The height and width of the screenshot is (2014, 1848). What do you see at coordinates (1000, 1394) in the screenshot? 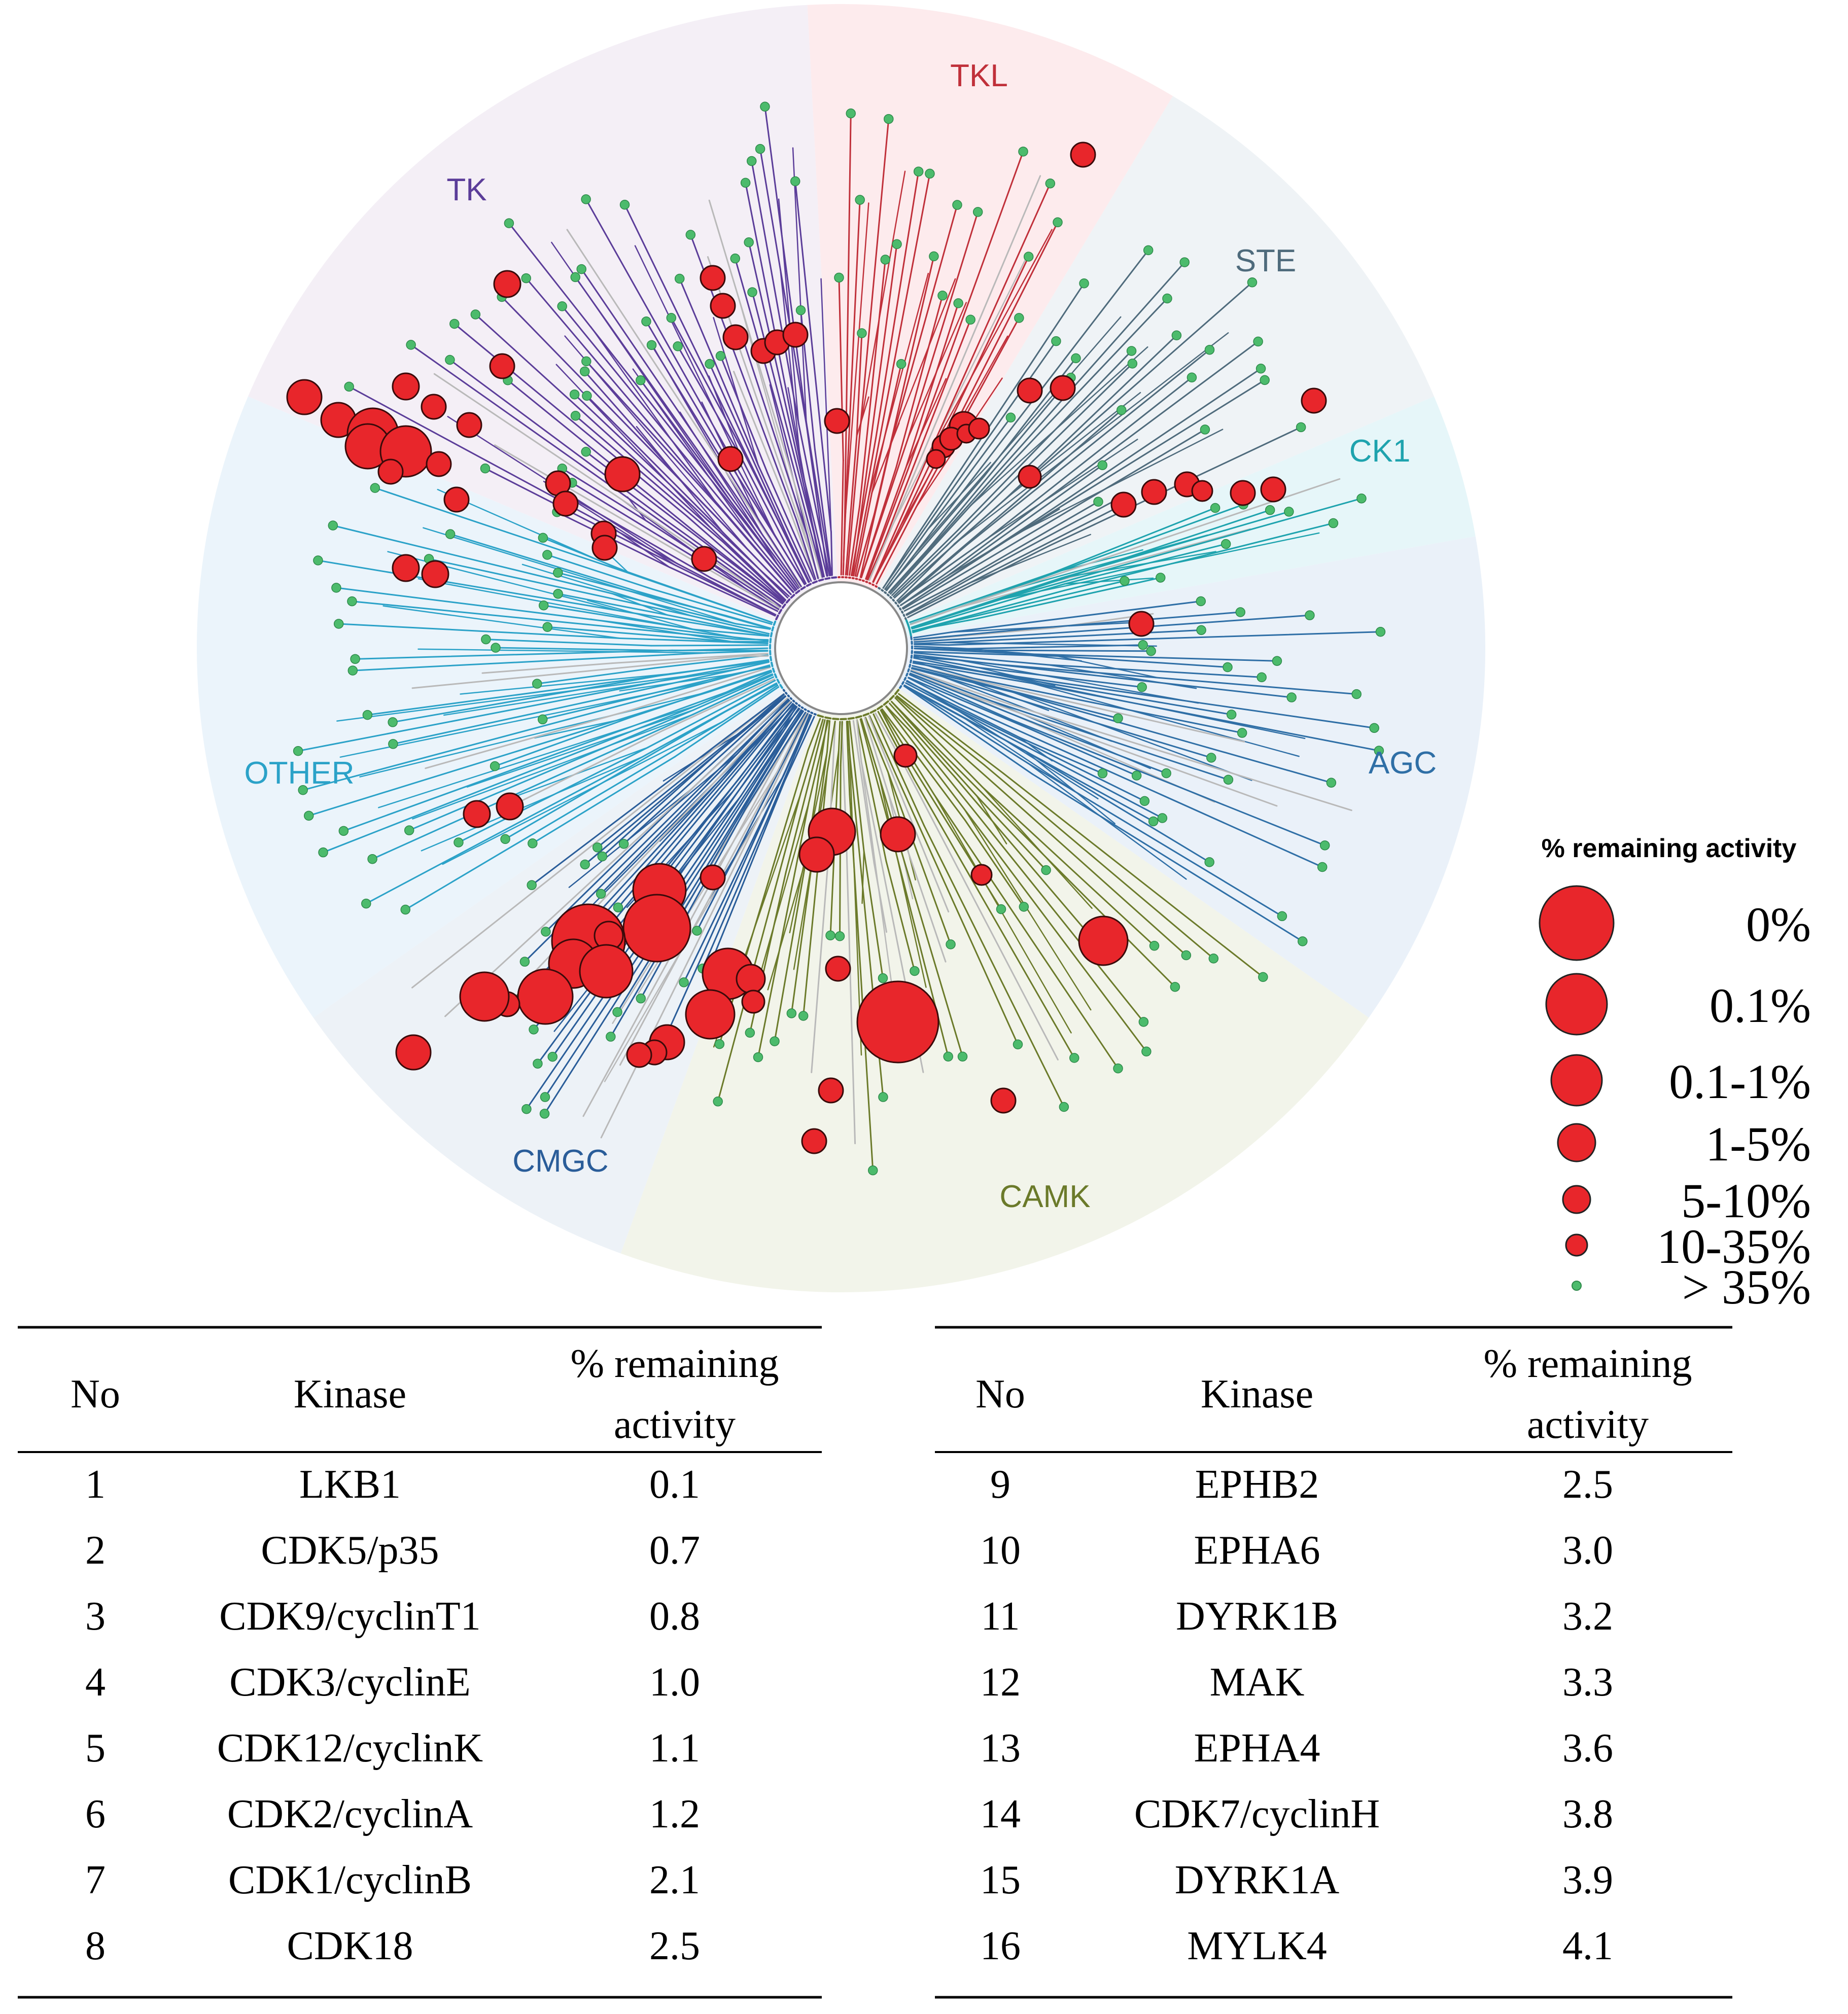
I see `header-no: No` at bounding box center [1000, 1394].